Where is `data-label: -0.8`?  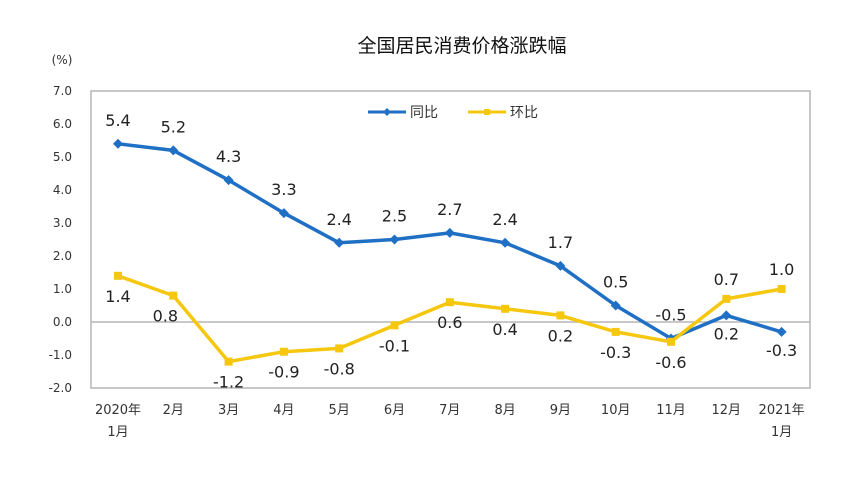
data-label: -0.8 is located at coordinates (339, 368).